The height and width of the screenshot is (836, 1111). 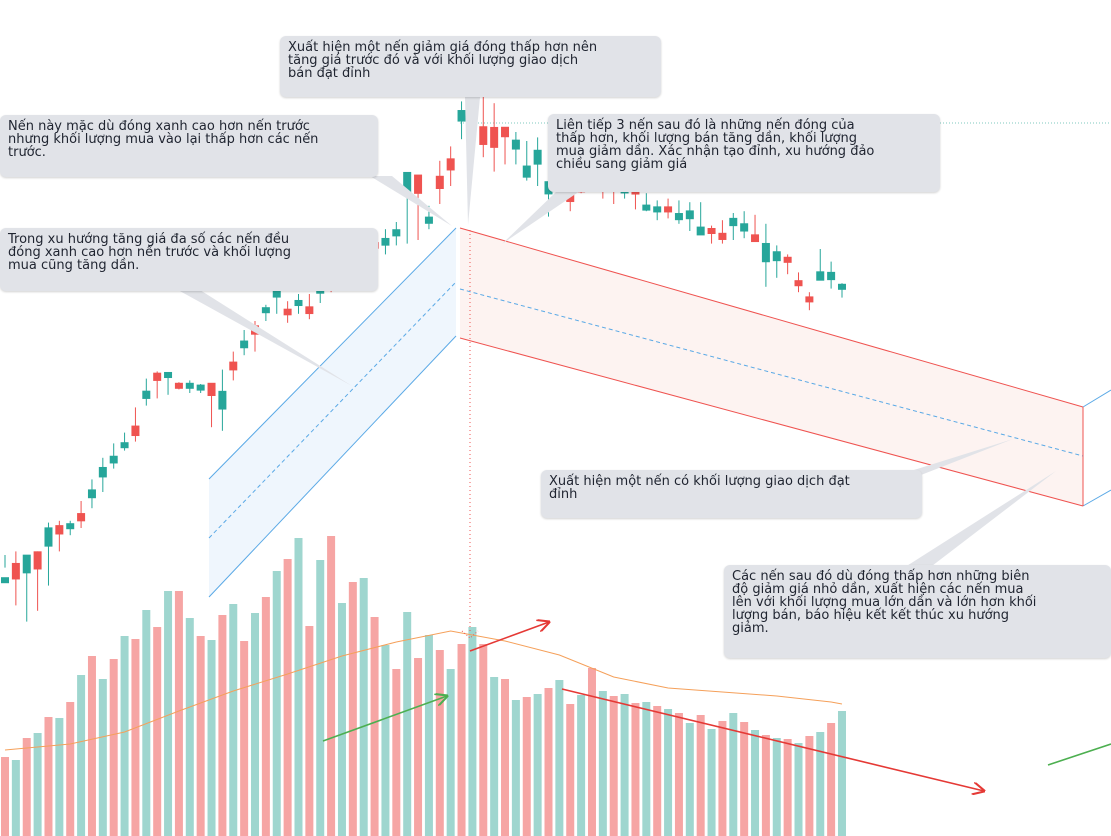 I want to click on callout-pointer-reversal, so click(x=979, y=520).